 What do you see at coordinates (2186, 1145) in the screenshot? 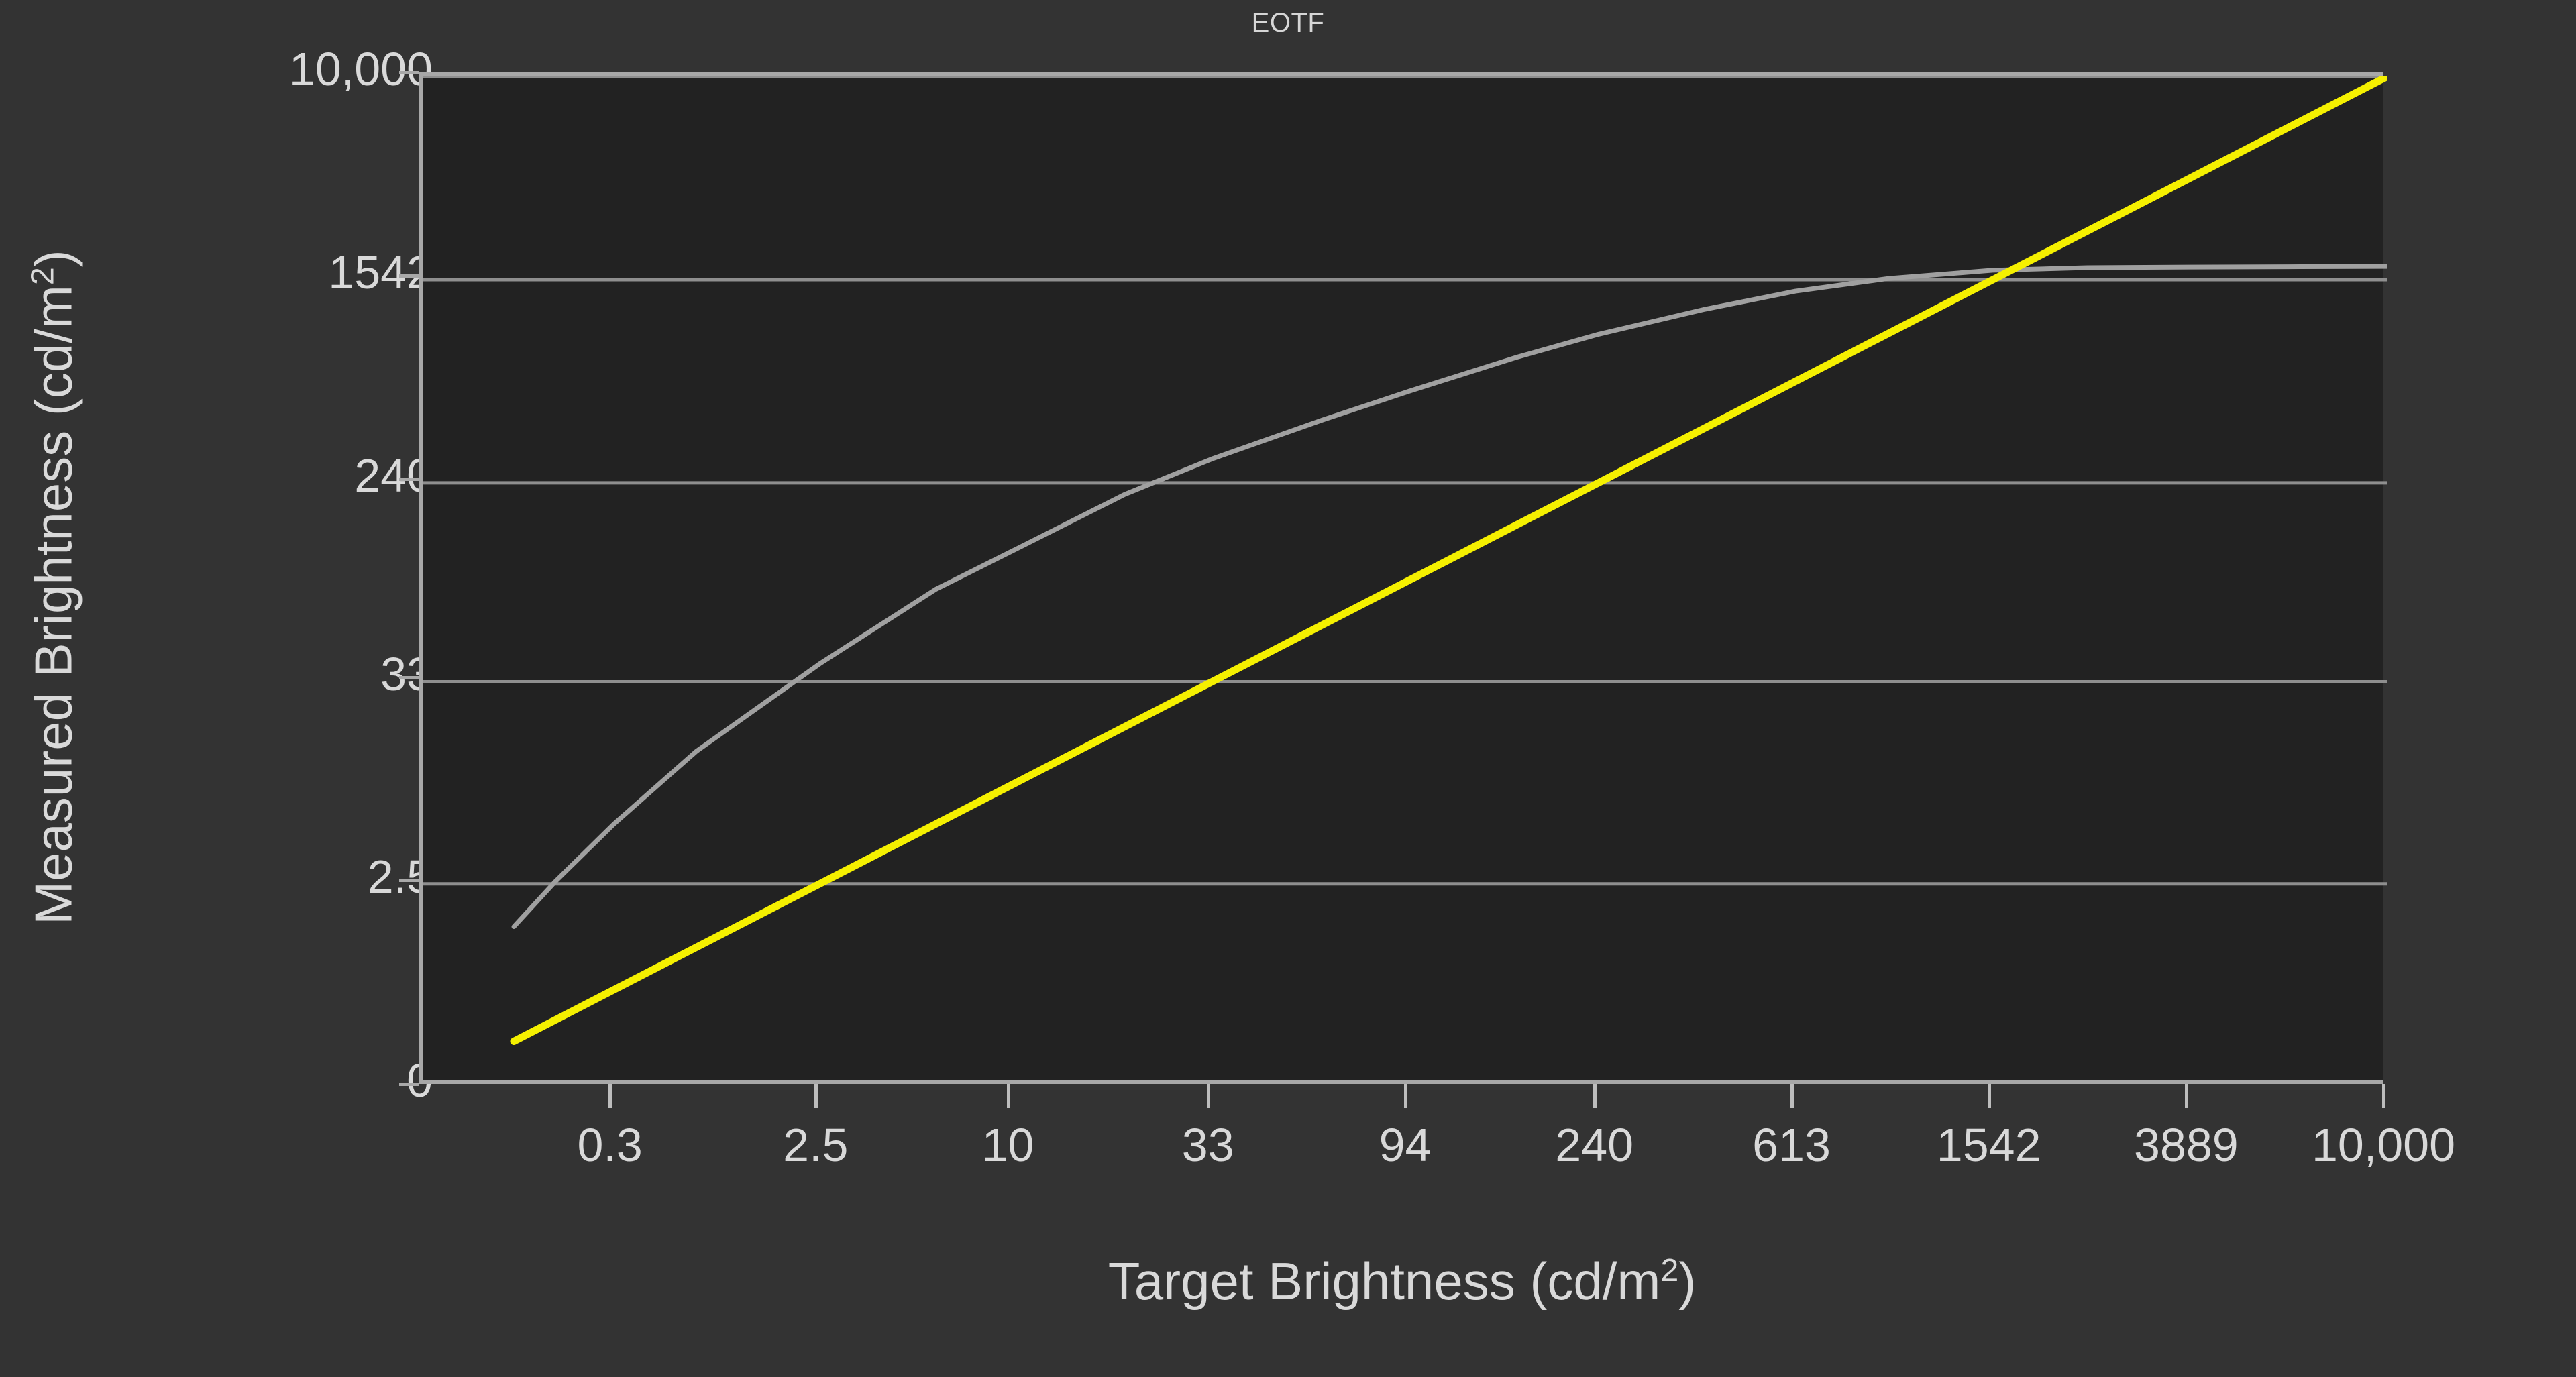
I see `x-axis-tick-label: 3889` at bounding box center [2186, 1145].